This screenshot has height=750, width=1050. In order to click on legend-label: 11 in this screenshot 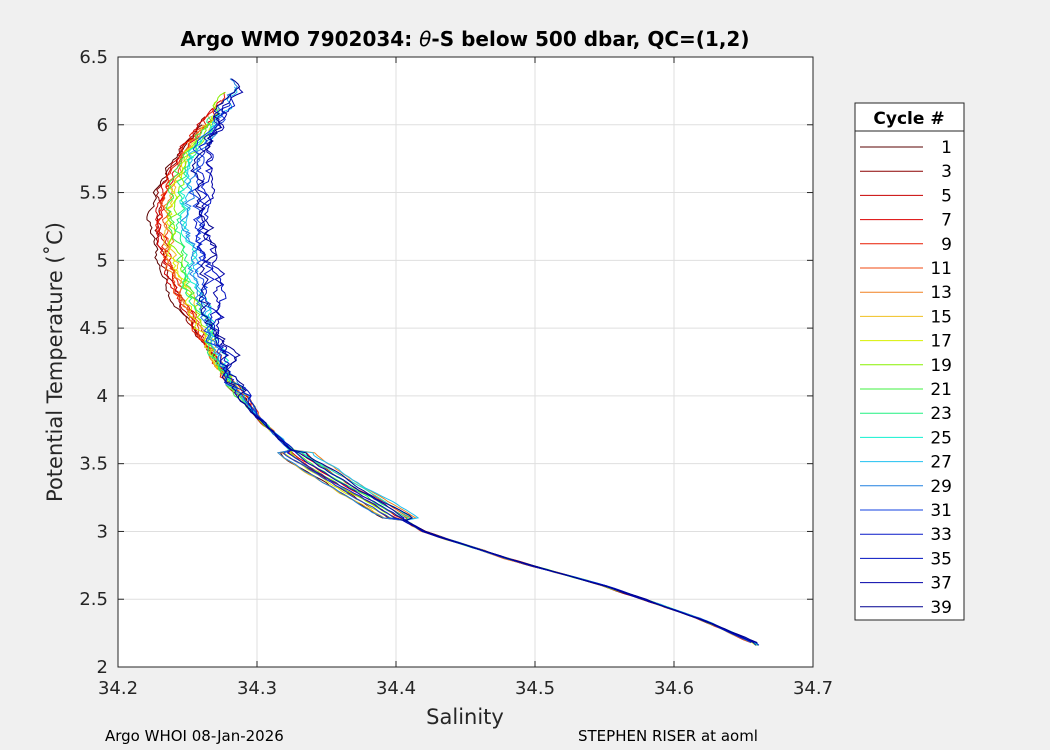, I will do `click(941, 269)`.